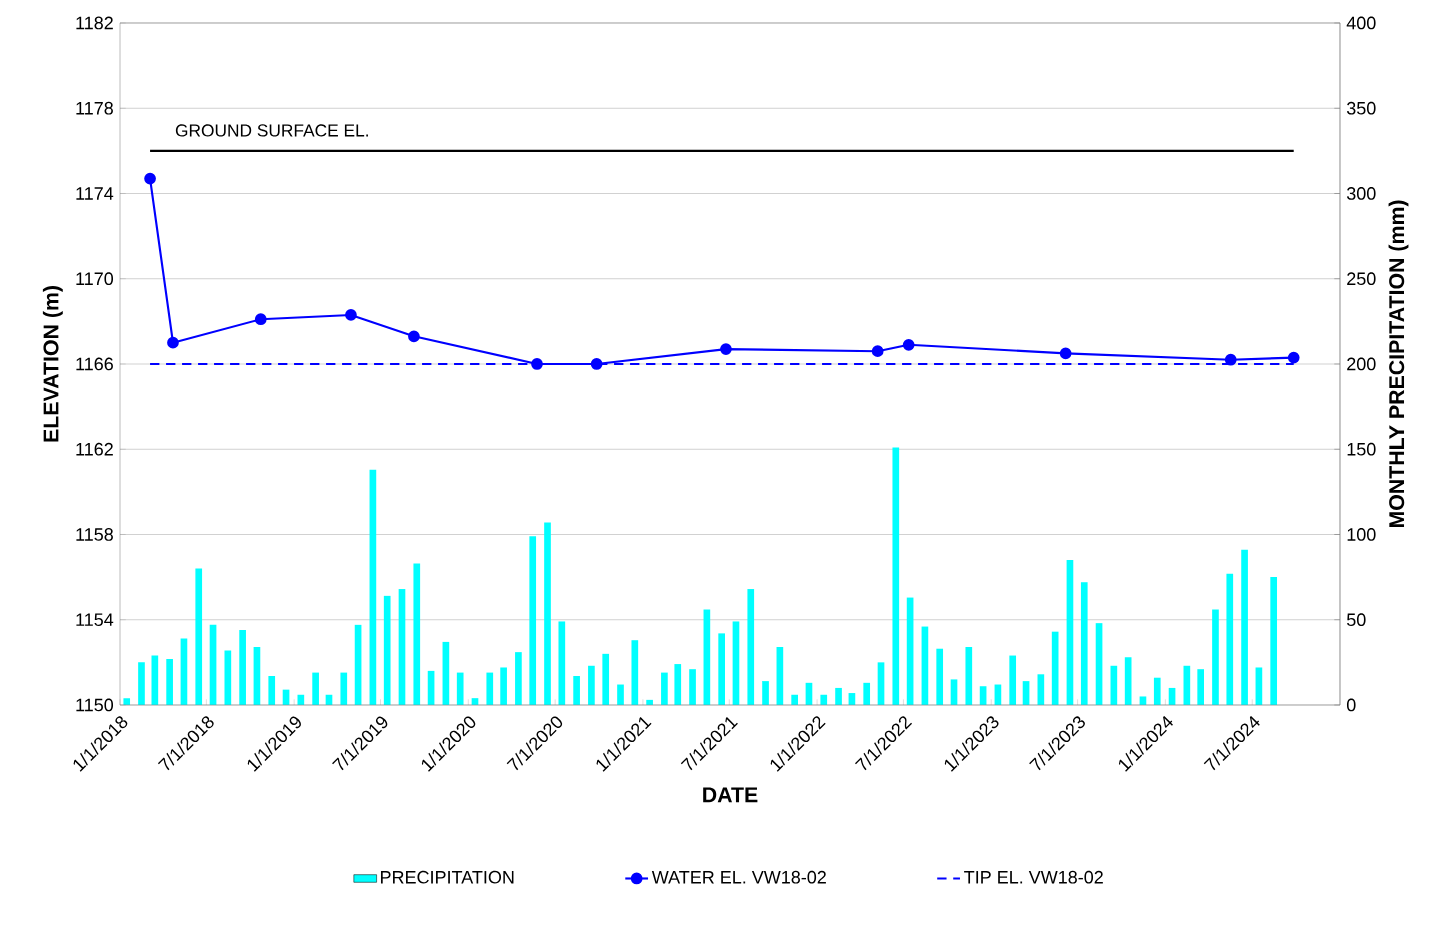  Describe the element at coordinates (95, 705) in the screenshot. I see `y-tick-label: 1150` at that location.